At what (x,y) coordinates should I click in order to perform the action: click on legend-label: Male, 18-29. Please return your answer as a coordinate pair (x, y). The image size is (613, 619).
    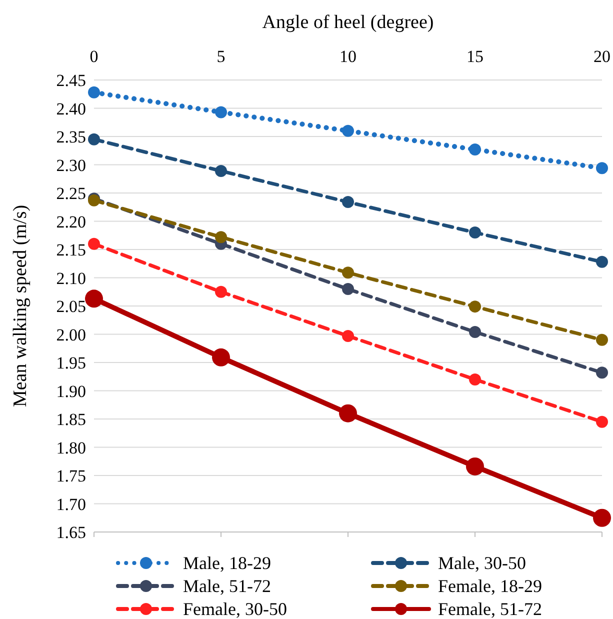
    Looking at the image, I should click on (227, 563).